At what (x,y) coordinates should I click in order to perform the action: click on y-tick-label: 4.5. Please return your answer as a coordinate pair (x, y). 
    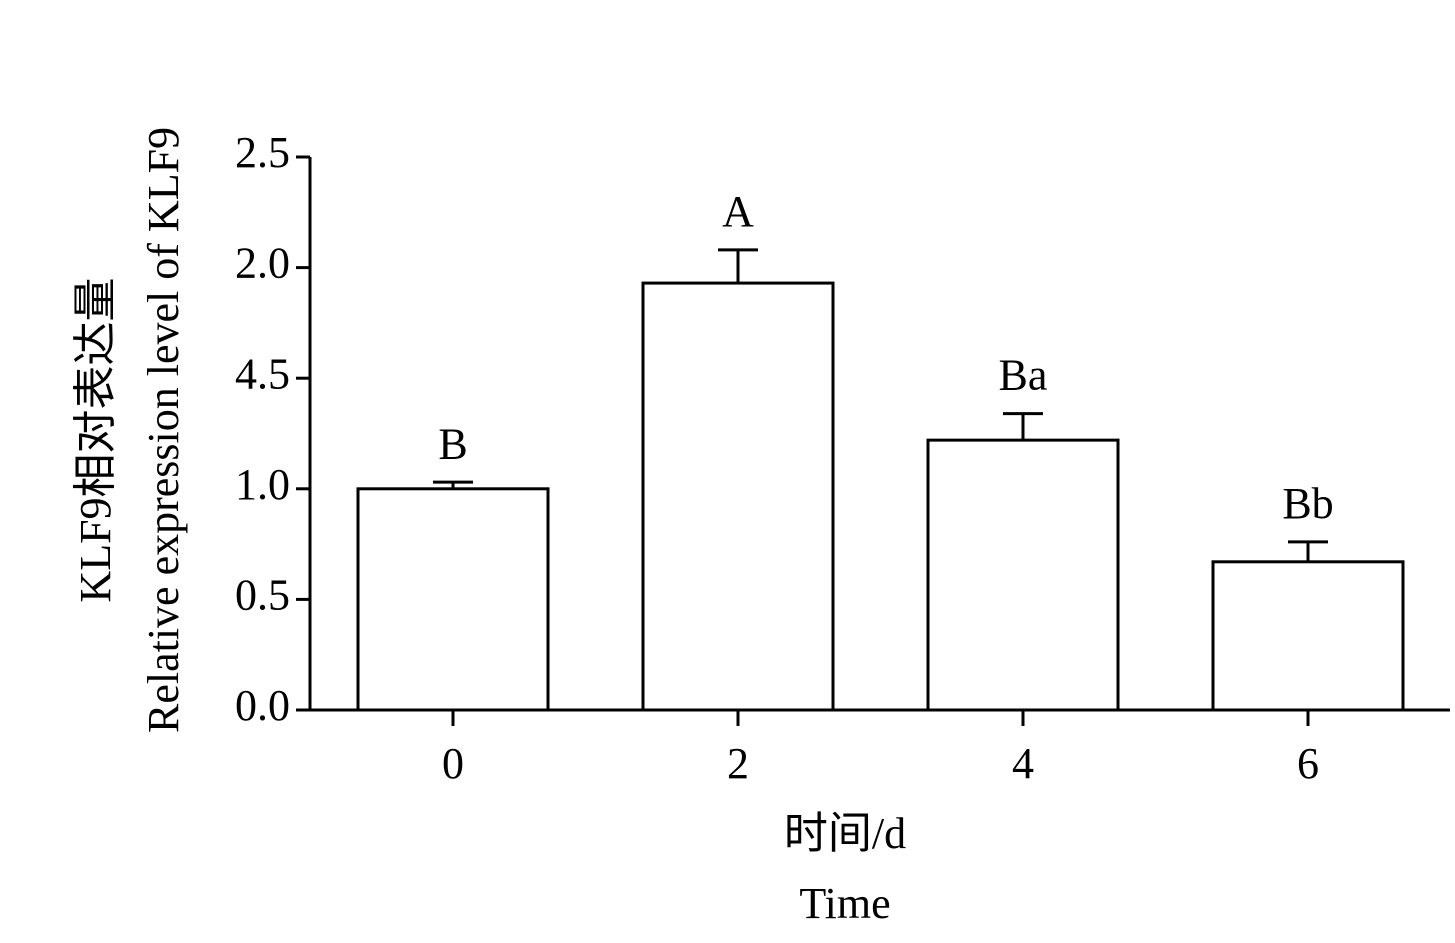
    Looking at the image, I should click on (262, 373).